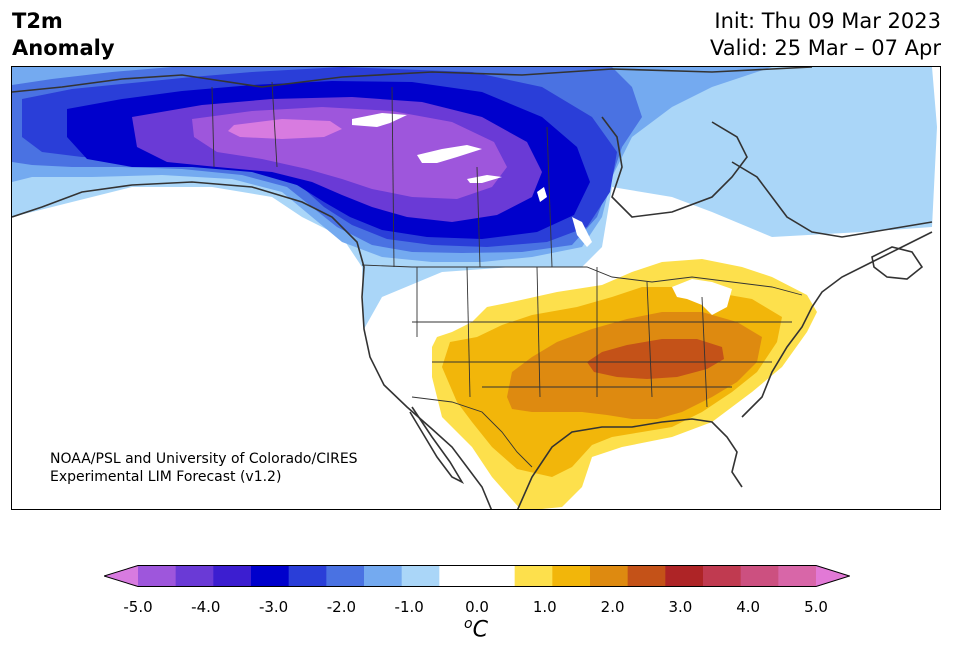 The width and height of the screenshot is (953, 656). I want to click on tick-label: 1.0, so click(544, 607).